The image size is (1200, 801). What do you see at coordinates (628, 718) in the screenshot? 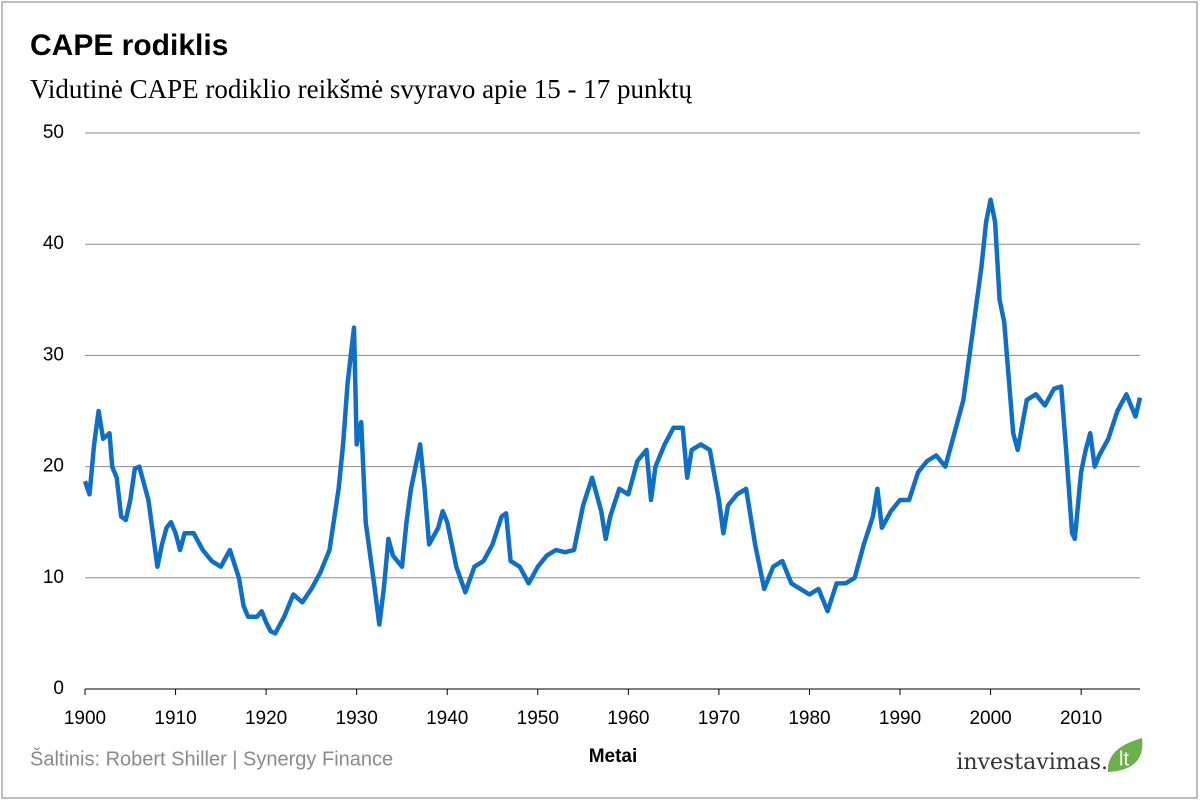
I see `x-tick-label: 1960` at bounding box center [628, 718].